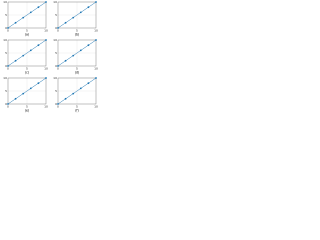  Describe the element at coordinates (77, 73) in the screenshot. I see `caption: (d)` at that location.